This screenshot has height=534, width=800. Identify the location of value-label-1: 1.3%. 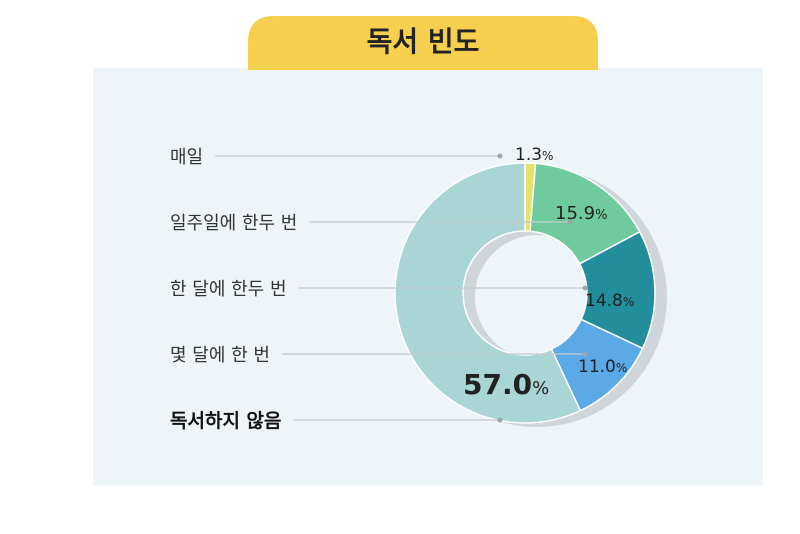
(534, 155).